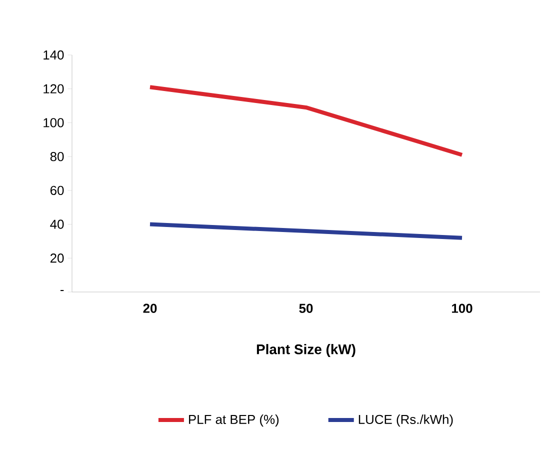 The height and width of the screenshot is (460, 549). What do you see at coordinates (306, 351) in the screenshot?
I see `x-axis-title: Plant Size (kW)` at bounding box center [306, 351].